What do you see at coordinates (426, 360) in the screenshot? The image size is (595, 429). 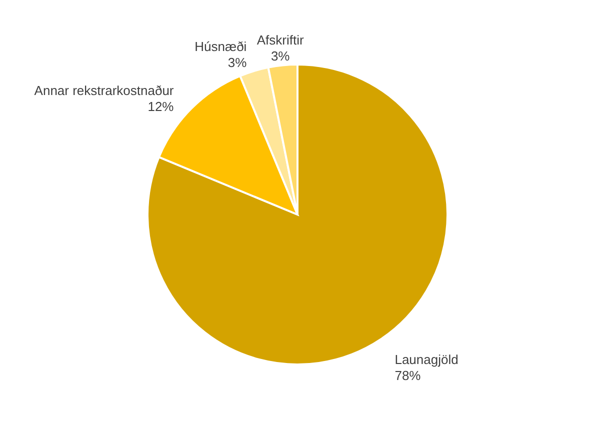 I see `slice-label: Launagjöld` at bounding box center [426, 360].